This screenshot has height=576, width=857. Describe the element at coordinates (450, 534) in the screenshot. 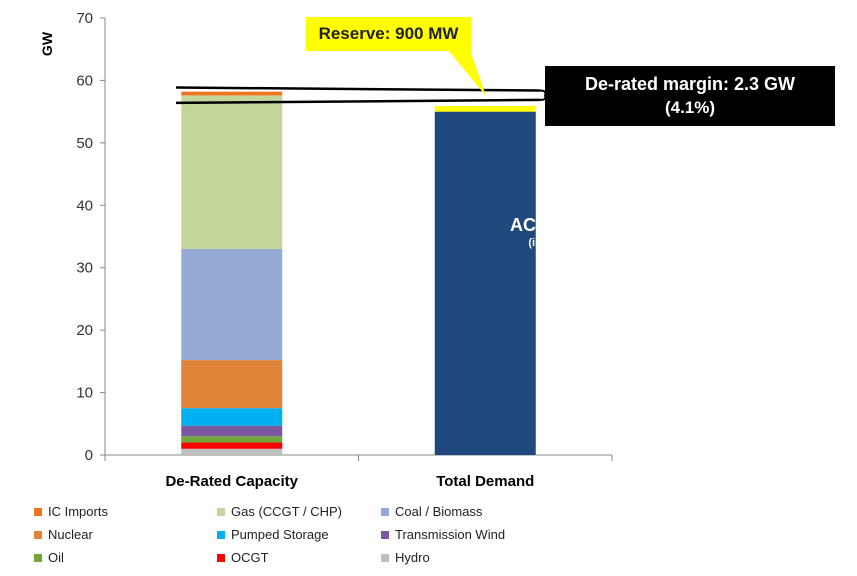

I see `legend-label: Transmission Wind` at that location.